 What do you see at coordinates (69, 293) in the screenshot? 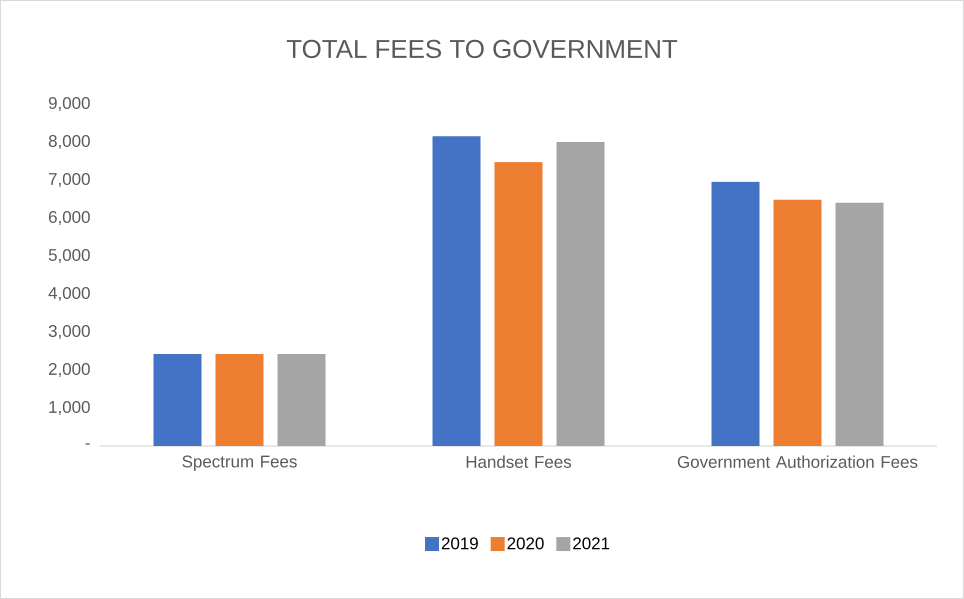
I see `y-tick-label: 4,000` at bounding box center [69, 293].